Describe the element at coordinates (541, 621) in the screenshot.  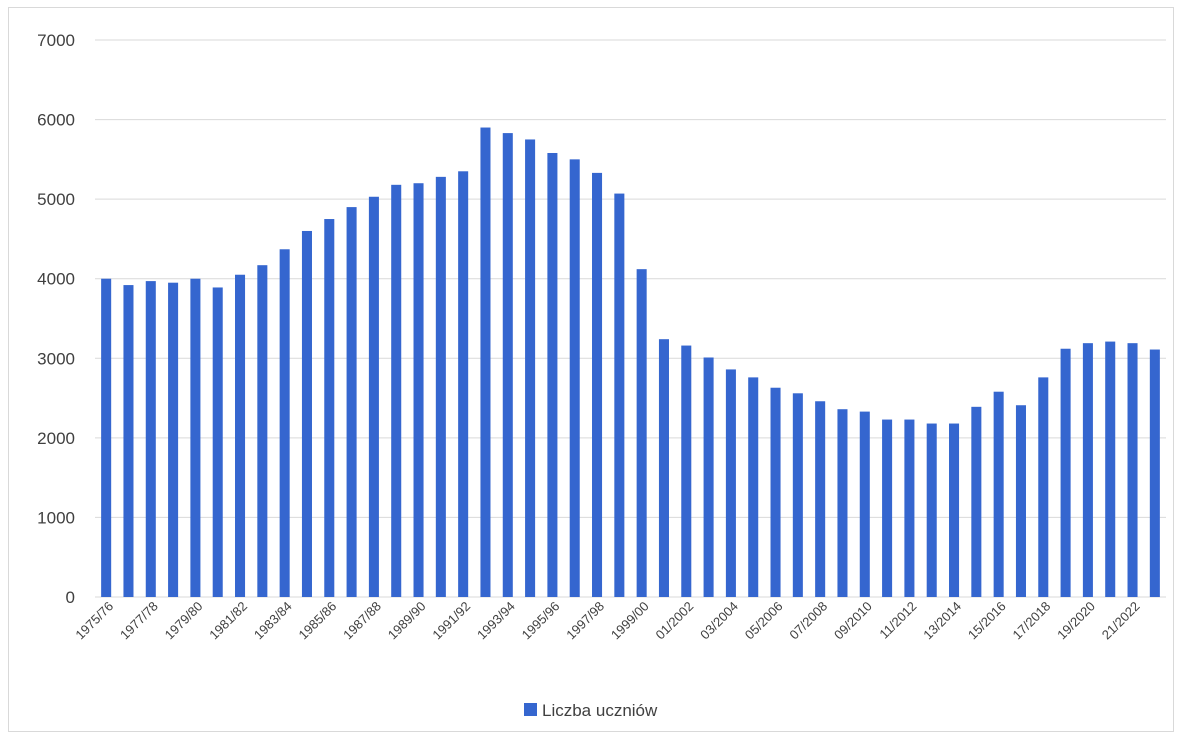
I see `x-tick-label: 1995/96` at that location.